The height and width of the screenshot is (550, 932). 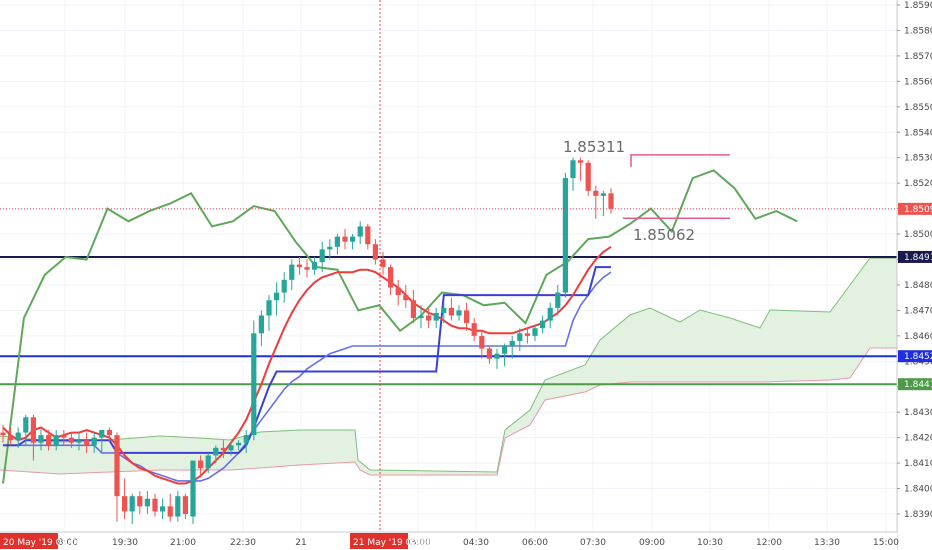 I want to click on price-tick-label: 1.83900, so click(x=918, y=515).